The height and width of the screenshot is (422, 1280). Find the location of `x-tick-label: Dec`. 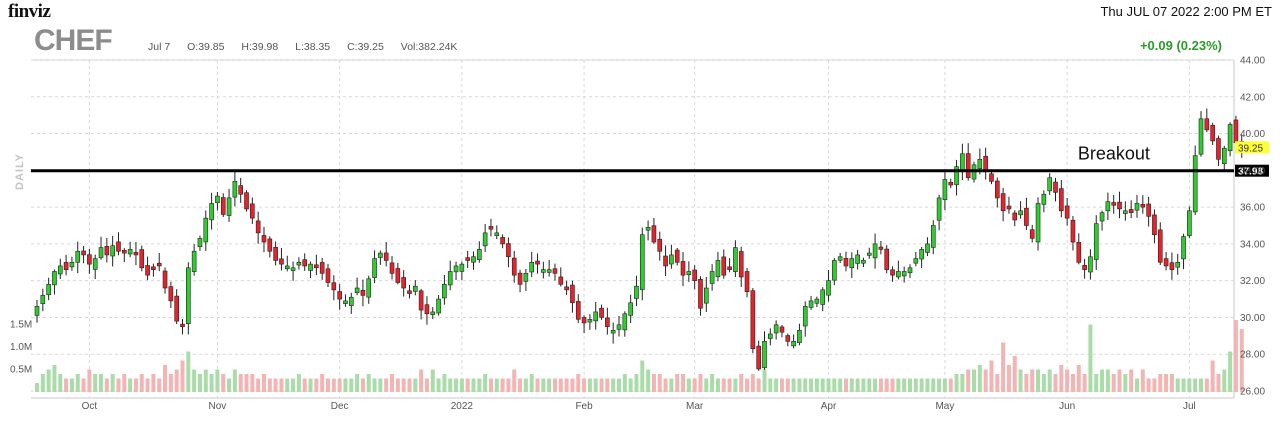

x-tick-label: Dec is located at coordinates (340, 406).